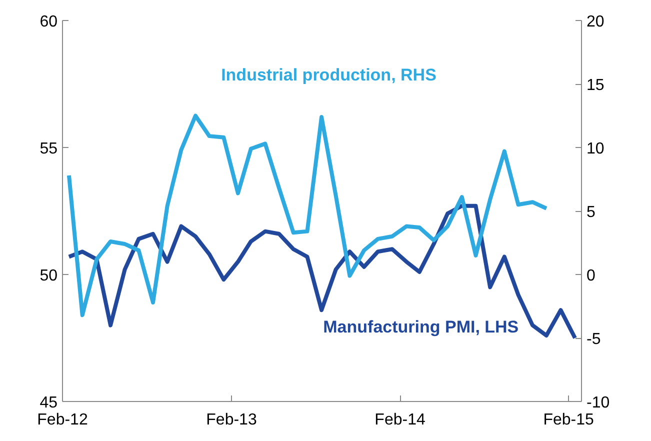  What do you see at coordinates (595, 85) in the screenshot?
I see `y2-tick-label: 15` at bounding box center [595, 85].